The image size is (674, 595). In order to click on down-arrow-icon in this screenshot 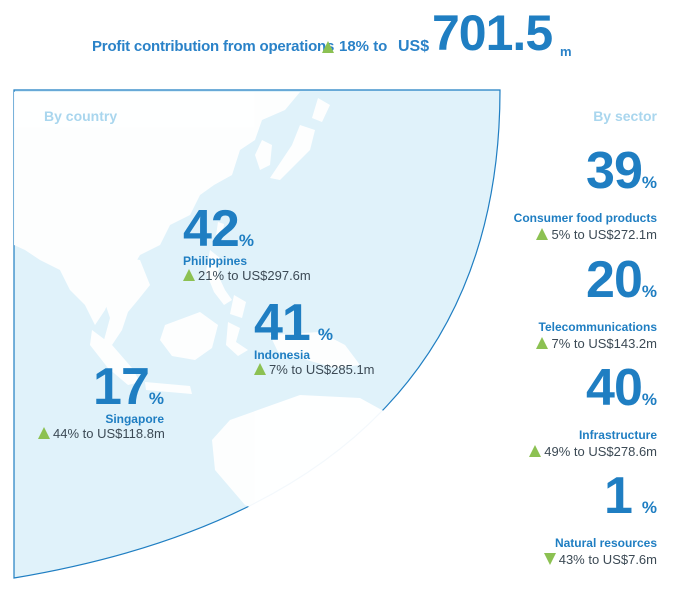, I will do `click(549, 559)`.